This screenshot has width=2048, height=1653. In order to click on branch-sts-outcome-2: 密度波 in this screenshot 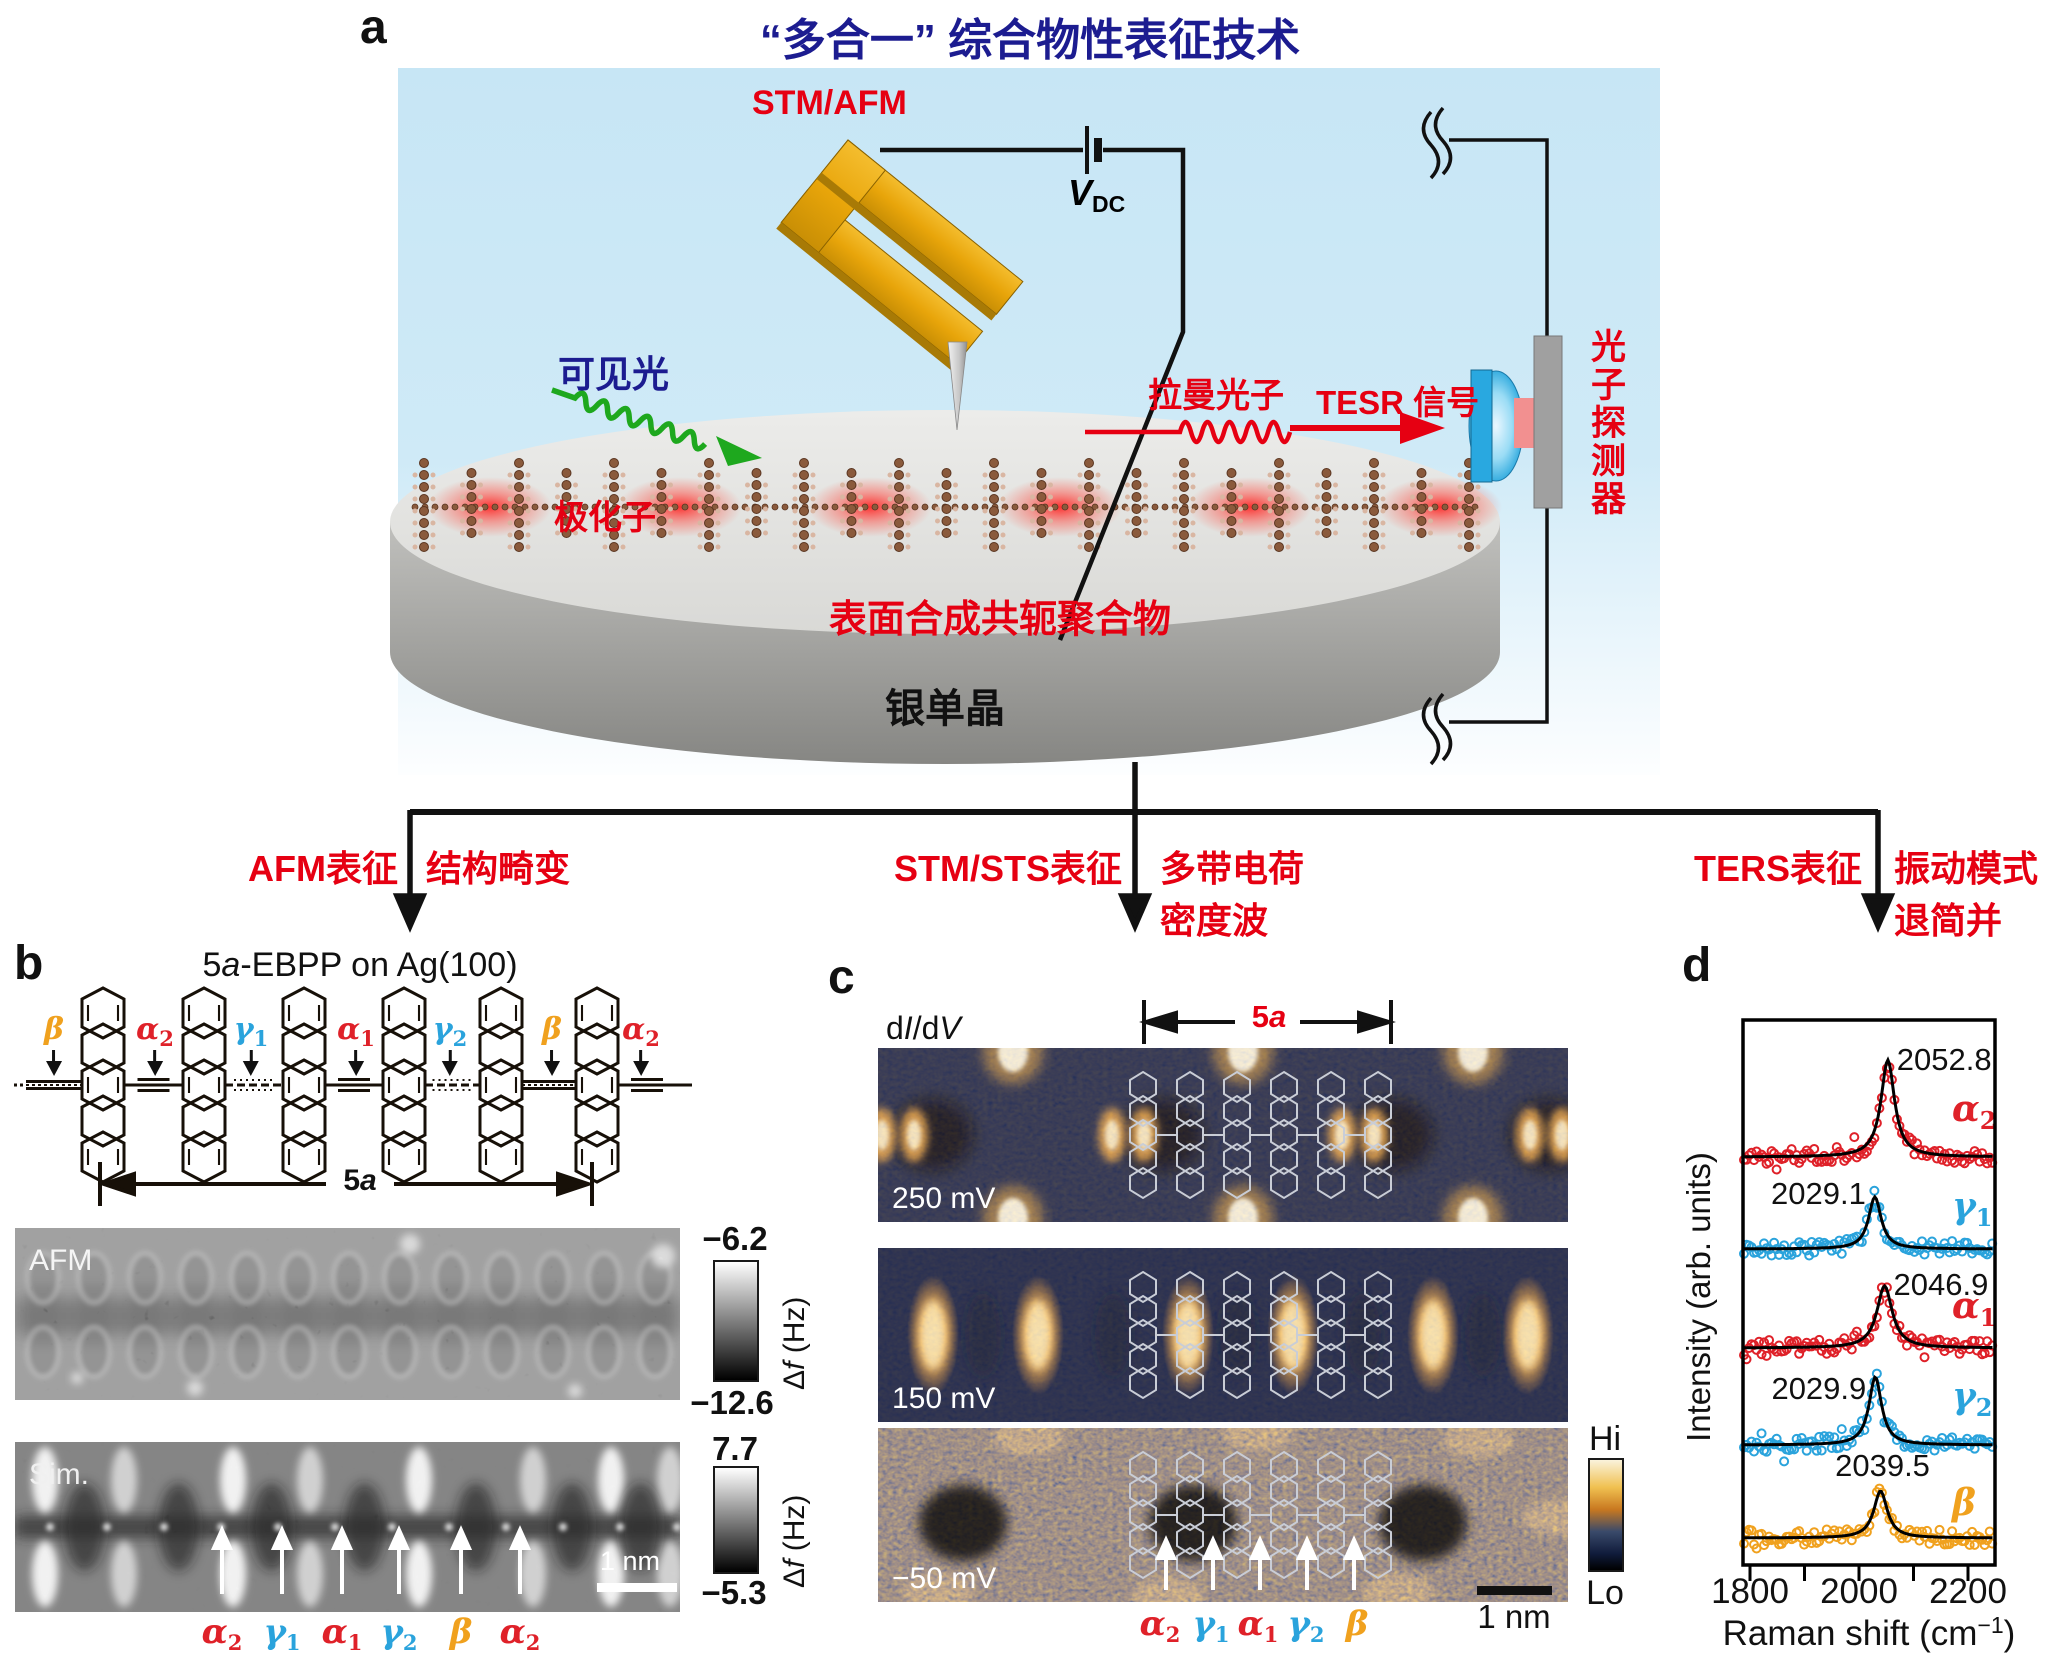, I will do `click(1214, 920)`.